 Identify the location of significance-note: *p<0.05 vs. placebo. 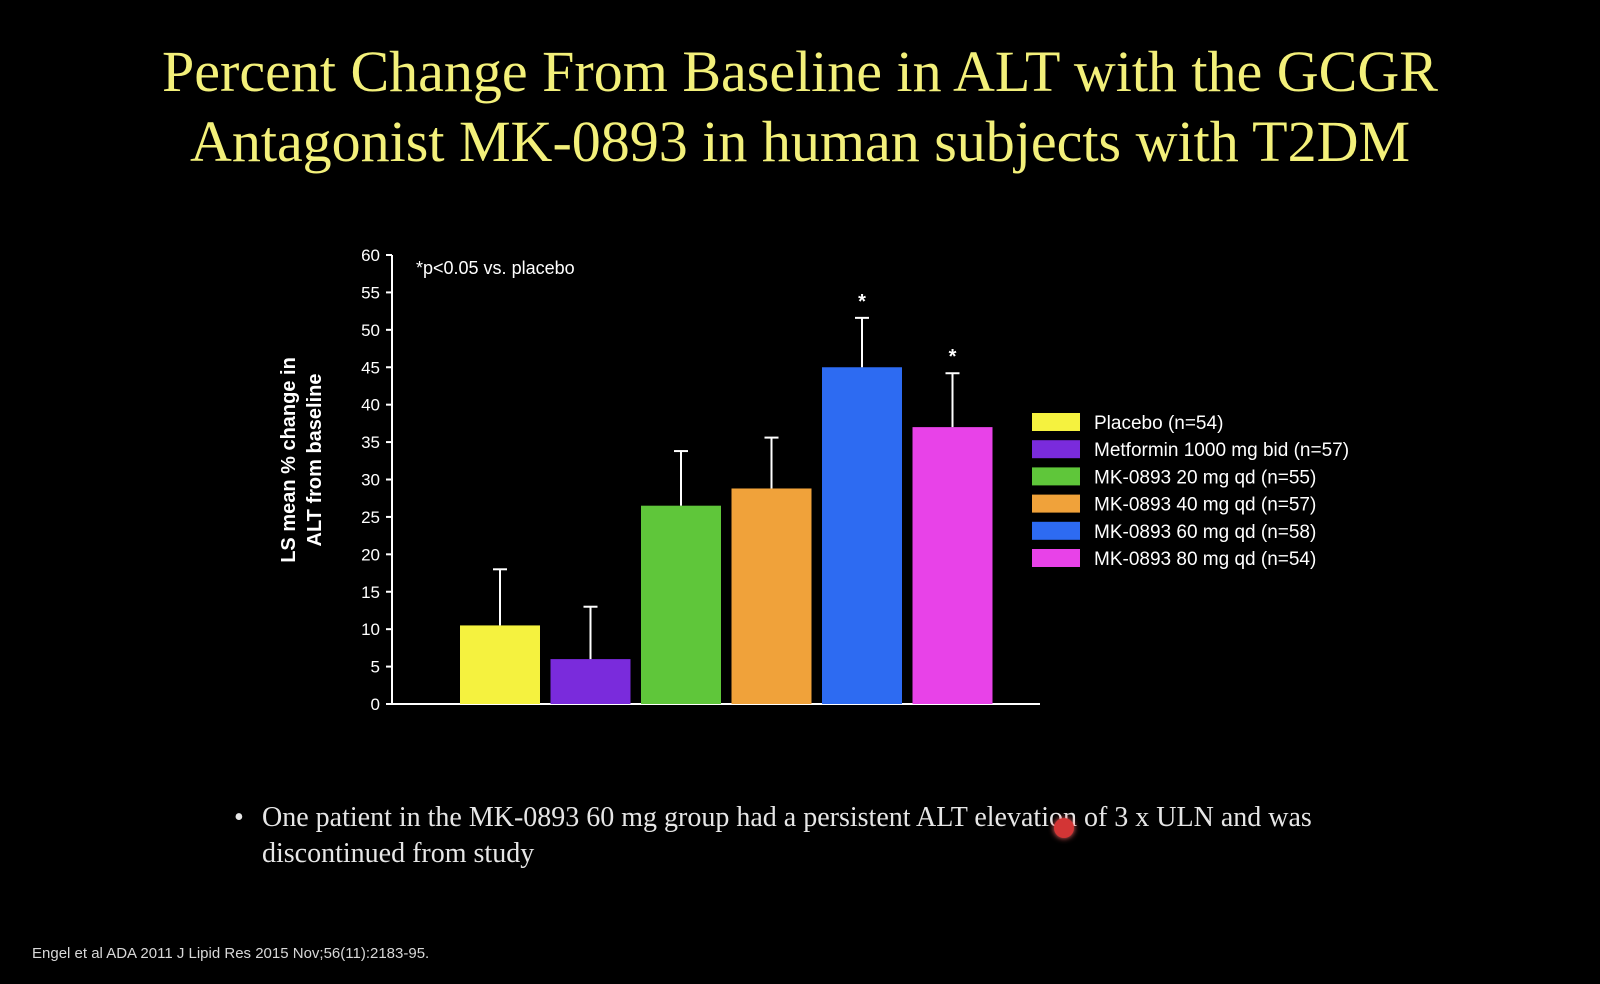
(495, 268).